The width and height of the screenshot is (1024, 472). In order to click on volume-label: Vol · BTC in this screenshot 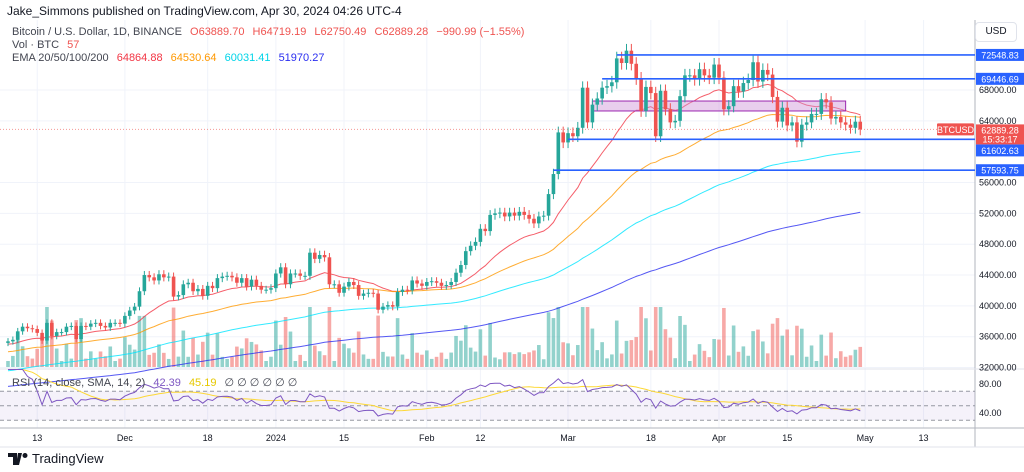, I will do `click(36, 45)`.